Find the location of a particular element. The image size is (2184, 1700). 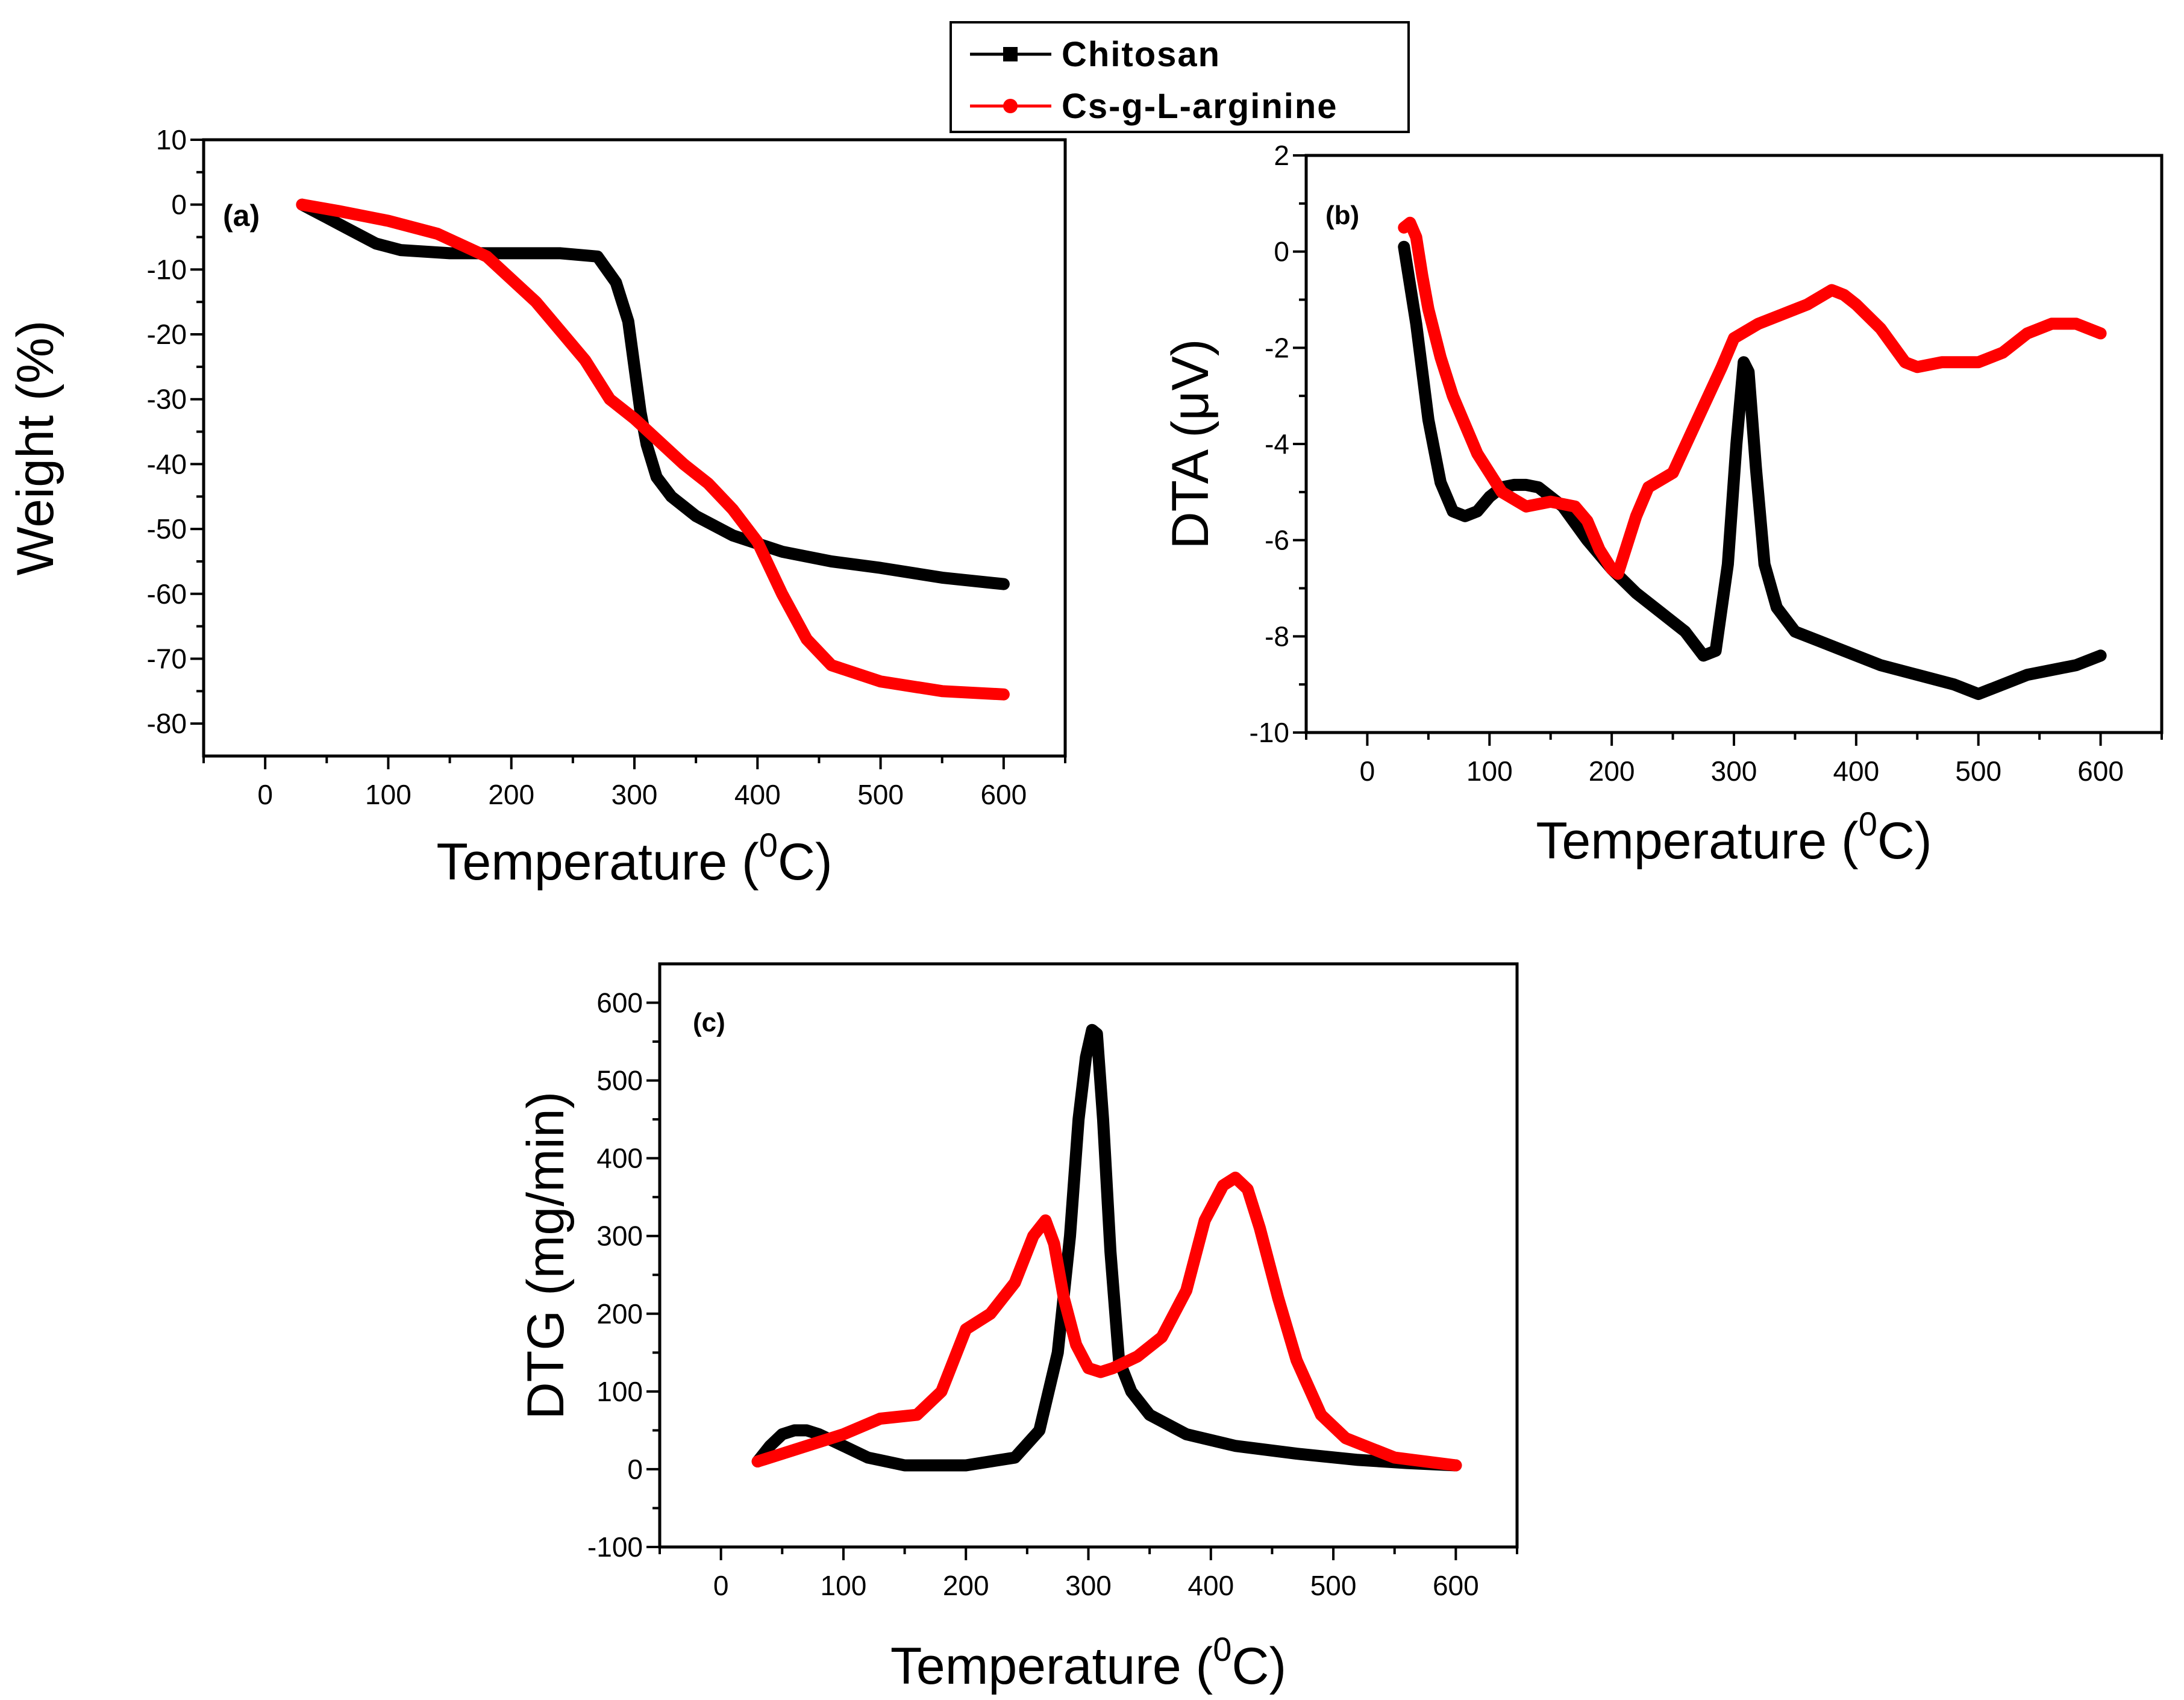

y-tick-label: -60 is located at coordinates (167, 594).